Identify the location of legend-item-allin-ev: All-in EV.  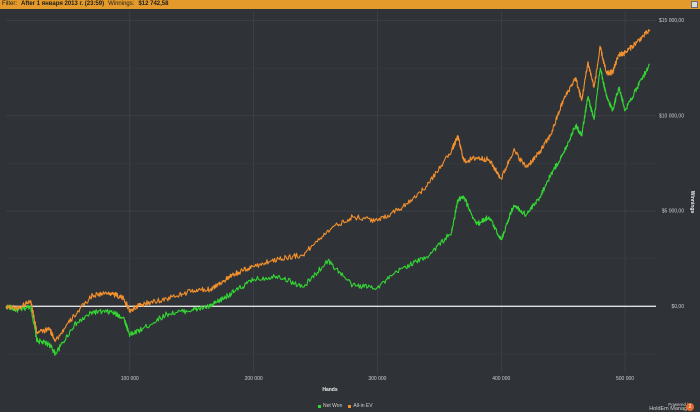
(360, 406).